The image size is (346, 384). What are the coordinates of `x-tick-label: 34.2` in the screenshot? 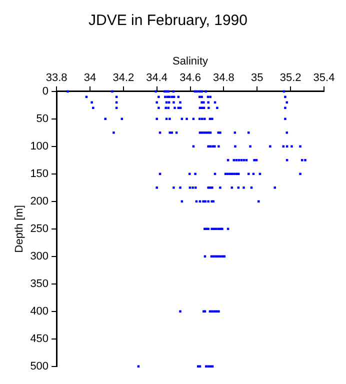 It's located at (123, 78).